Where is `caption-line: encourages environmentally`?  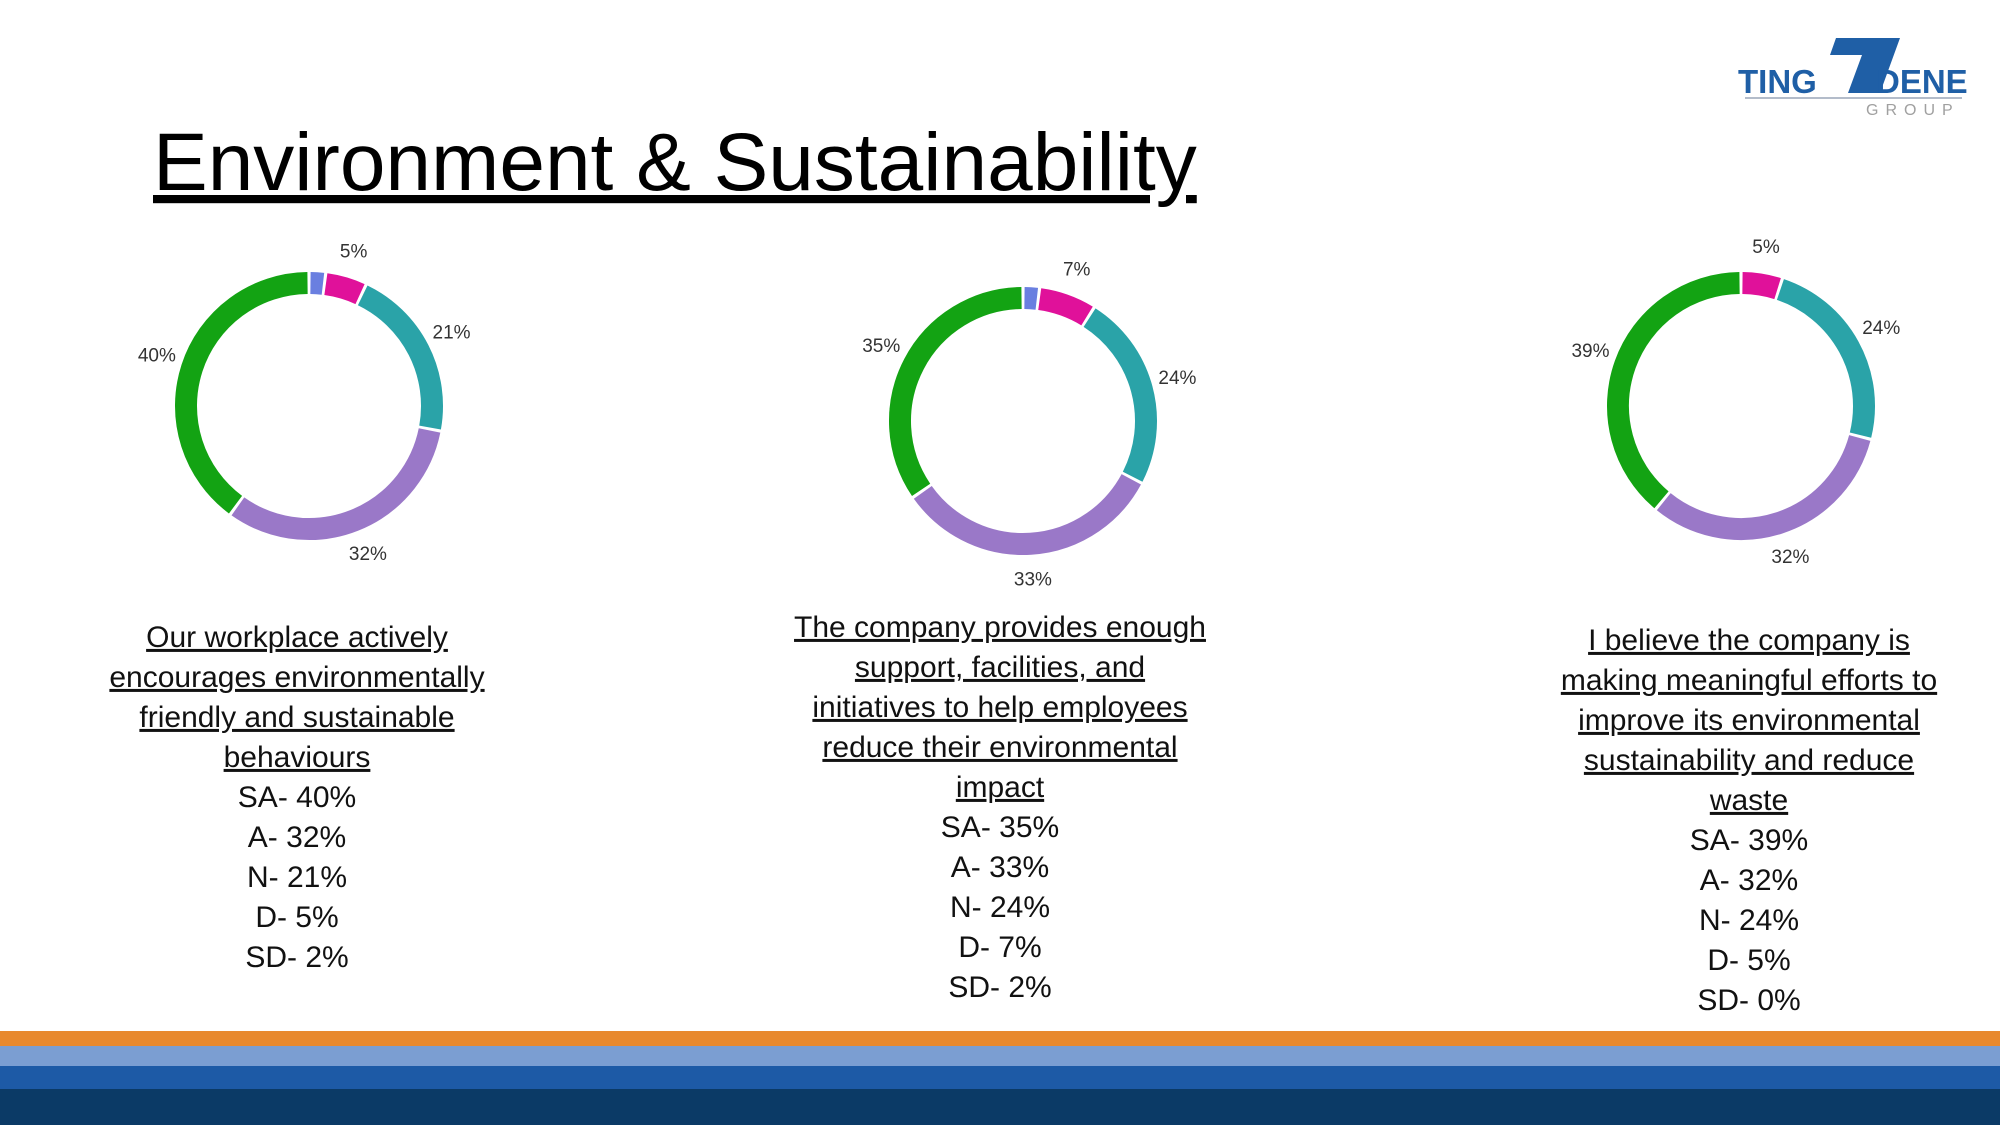
caption-line: encourages environmentally is located at coordinates (296, 677).